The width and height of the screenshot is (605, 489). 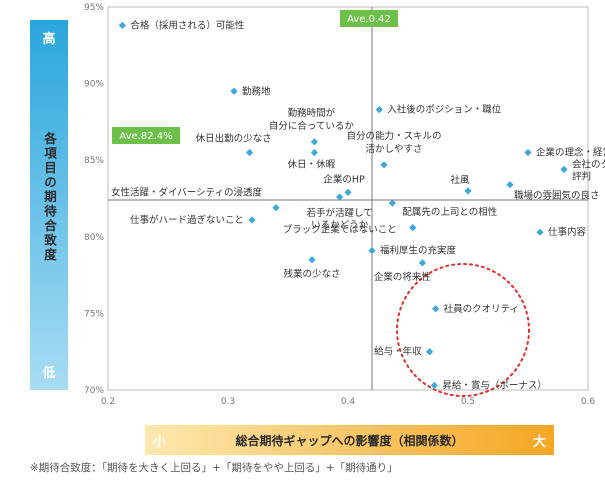 What do you see at coordinates (214, 468) in the screenshot?
I see `footnote: ※期待合致度：「期待を大きく上回る」+「期待をやや上回る」+「期待通り」` at bounding box center [214, 468].